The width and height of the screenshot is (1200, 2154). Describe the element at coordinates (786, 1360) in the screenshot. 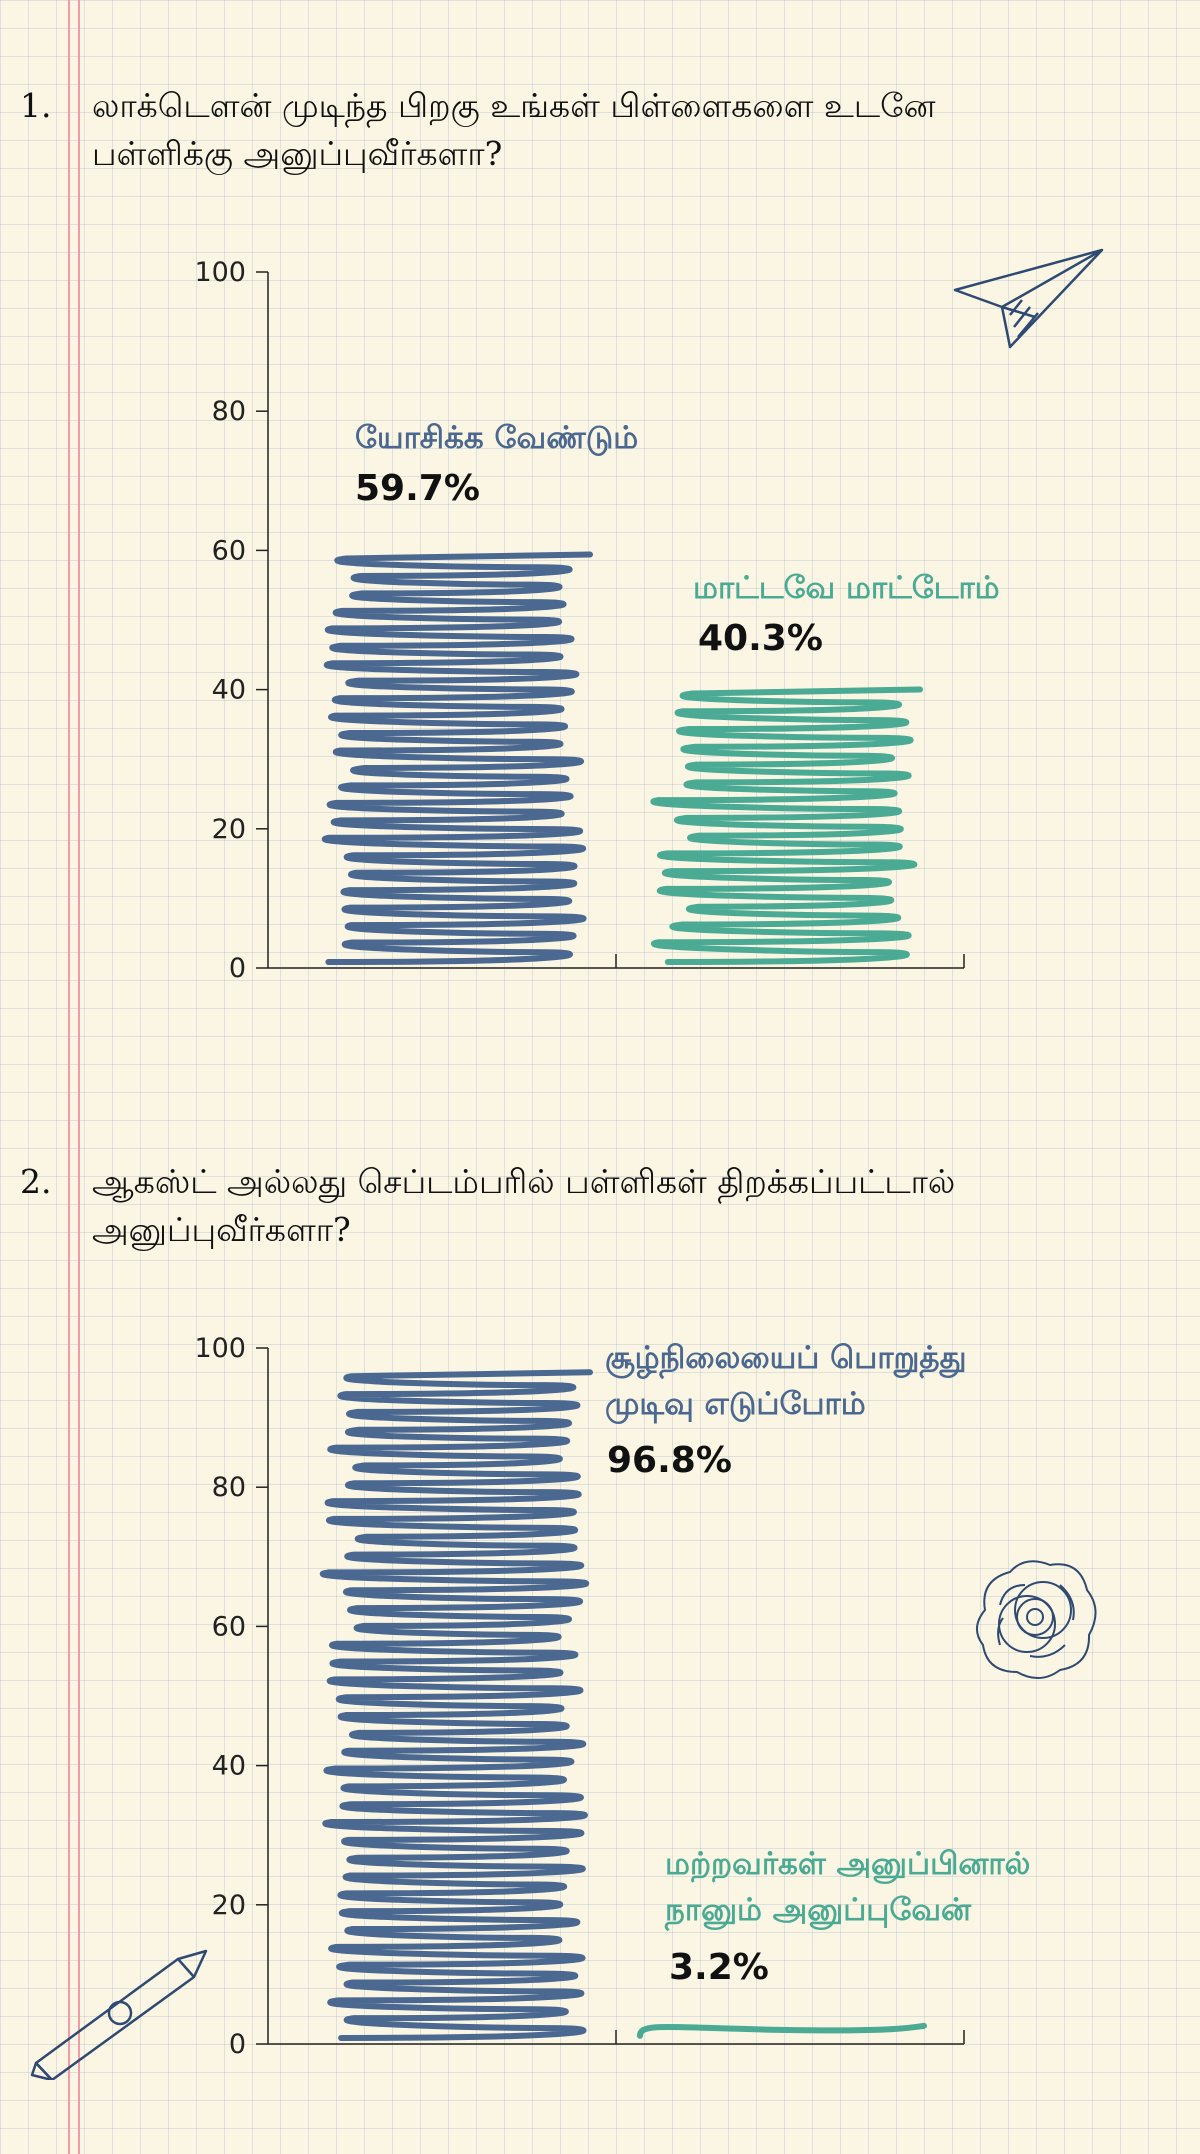

I see `category-label-line: சூழ்நிலையைப் பொறுத்து` at that location.